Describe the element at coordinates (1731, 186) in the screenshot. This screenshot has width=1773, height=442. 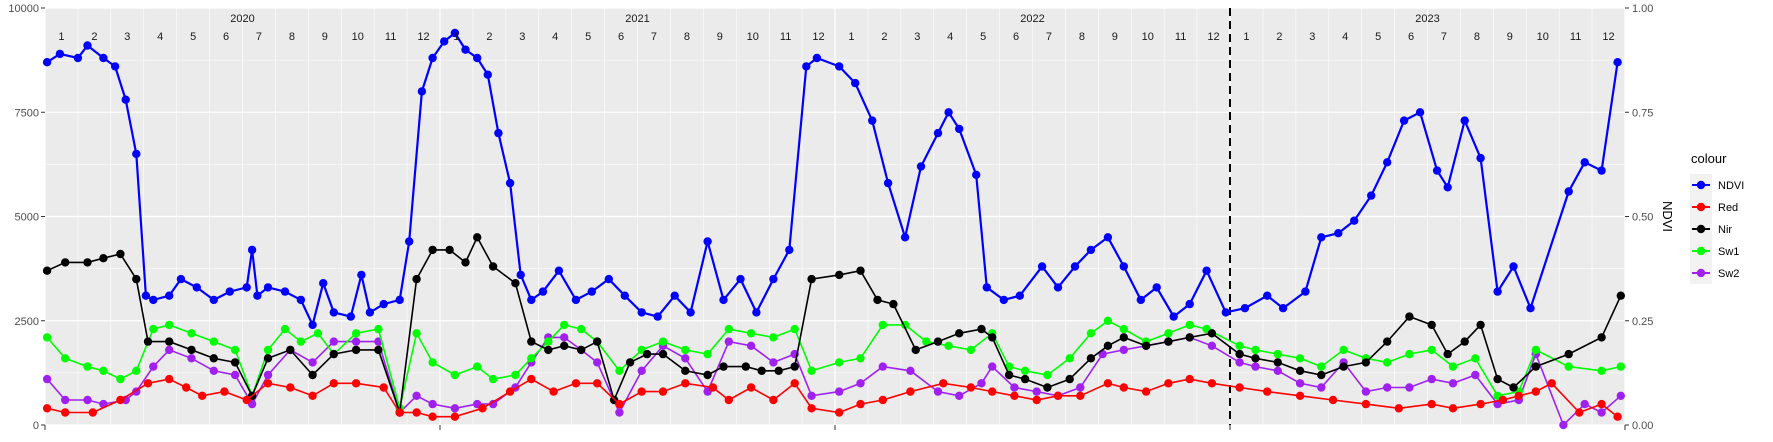
I see `legend-label: NDVI` at that location.